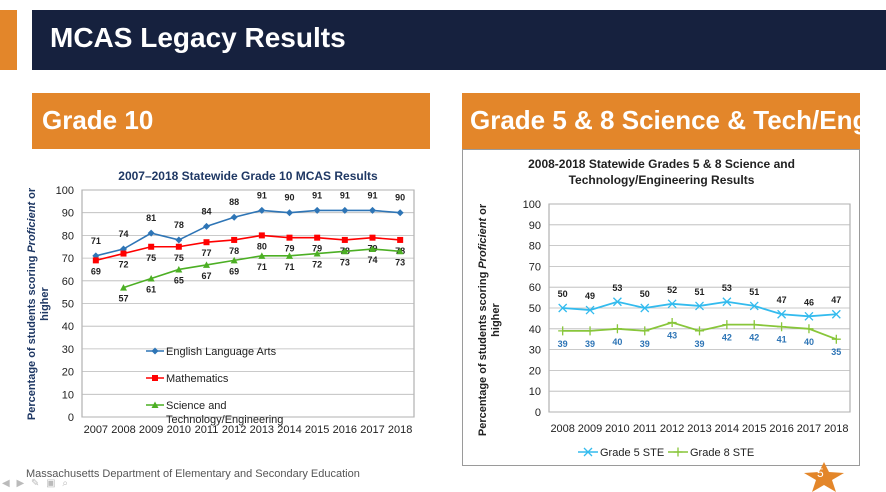 This screenshot has width=886, height=492. What do you see at coordinates (151, 290) in the screenshot?
I see `g10-data-label: 61` at bounding box center [151, 290].